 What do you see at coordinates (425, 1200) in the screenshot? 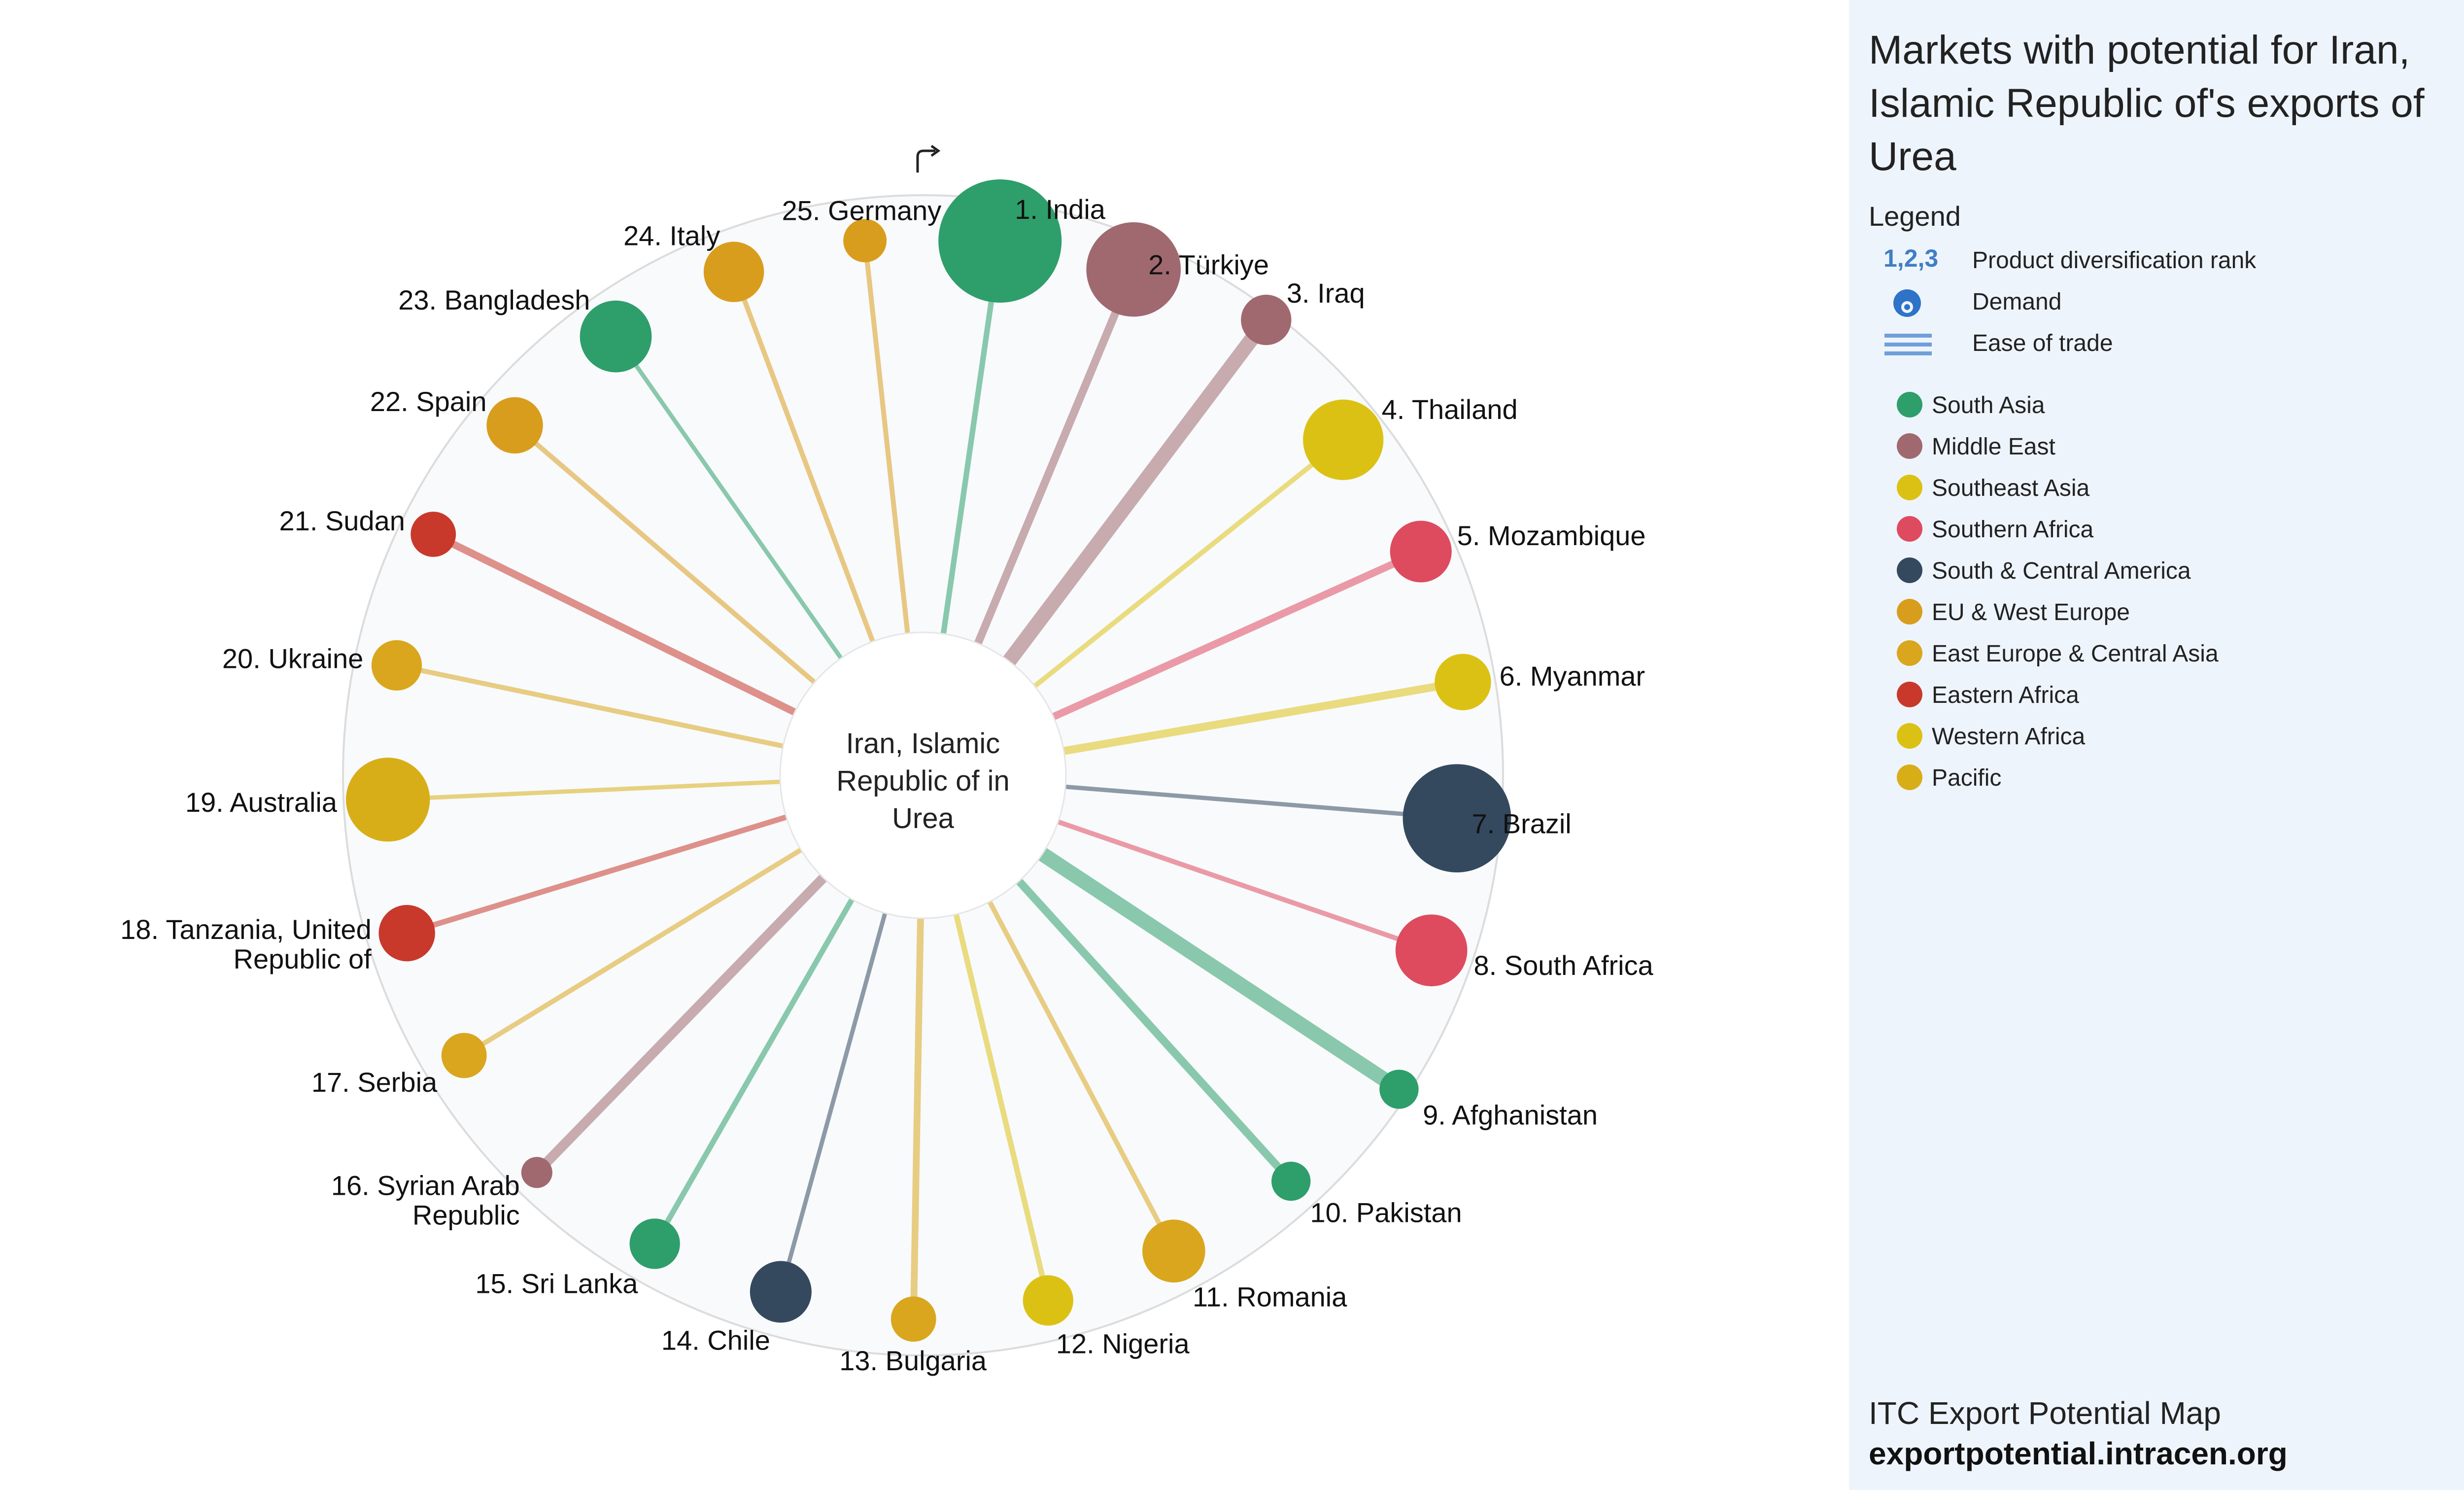
I see `market-label: 16. Syrian Arab Republic` at bounding box center [425, 1200].